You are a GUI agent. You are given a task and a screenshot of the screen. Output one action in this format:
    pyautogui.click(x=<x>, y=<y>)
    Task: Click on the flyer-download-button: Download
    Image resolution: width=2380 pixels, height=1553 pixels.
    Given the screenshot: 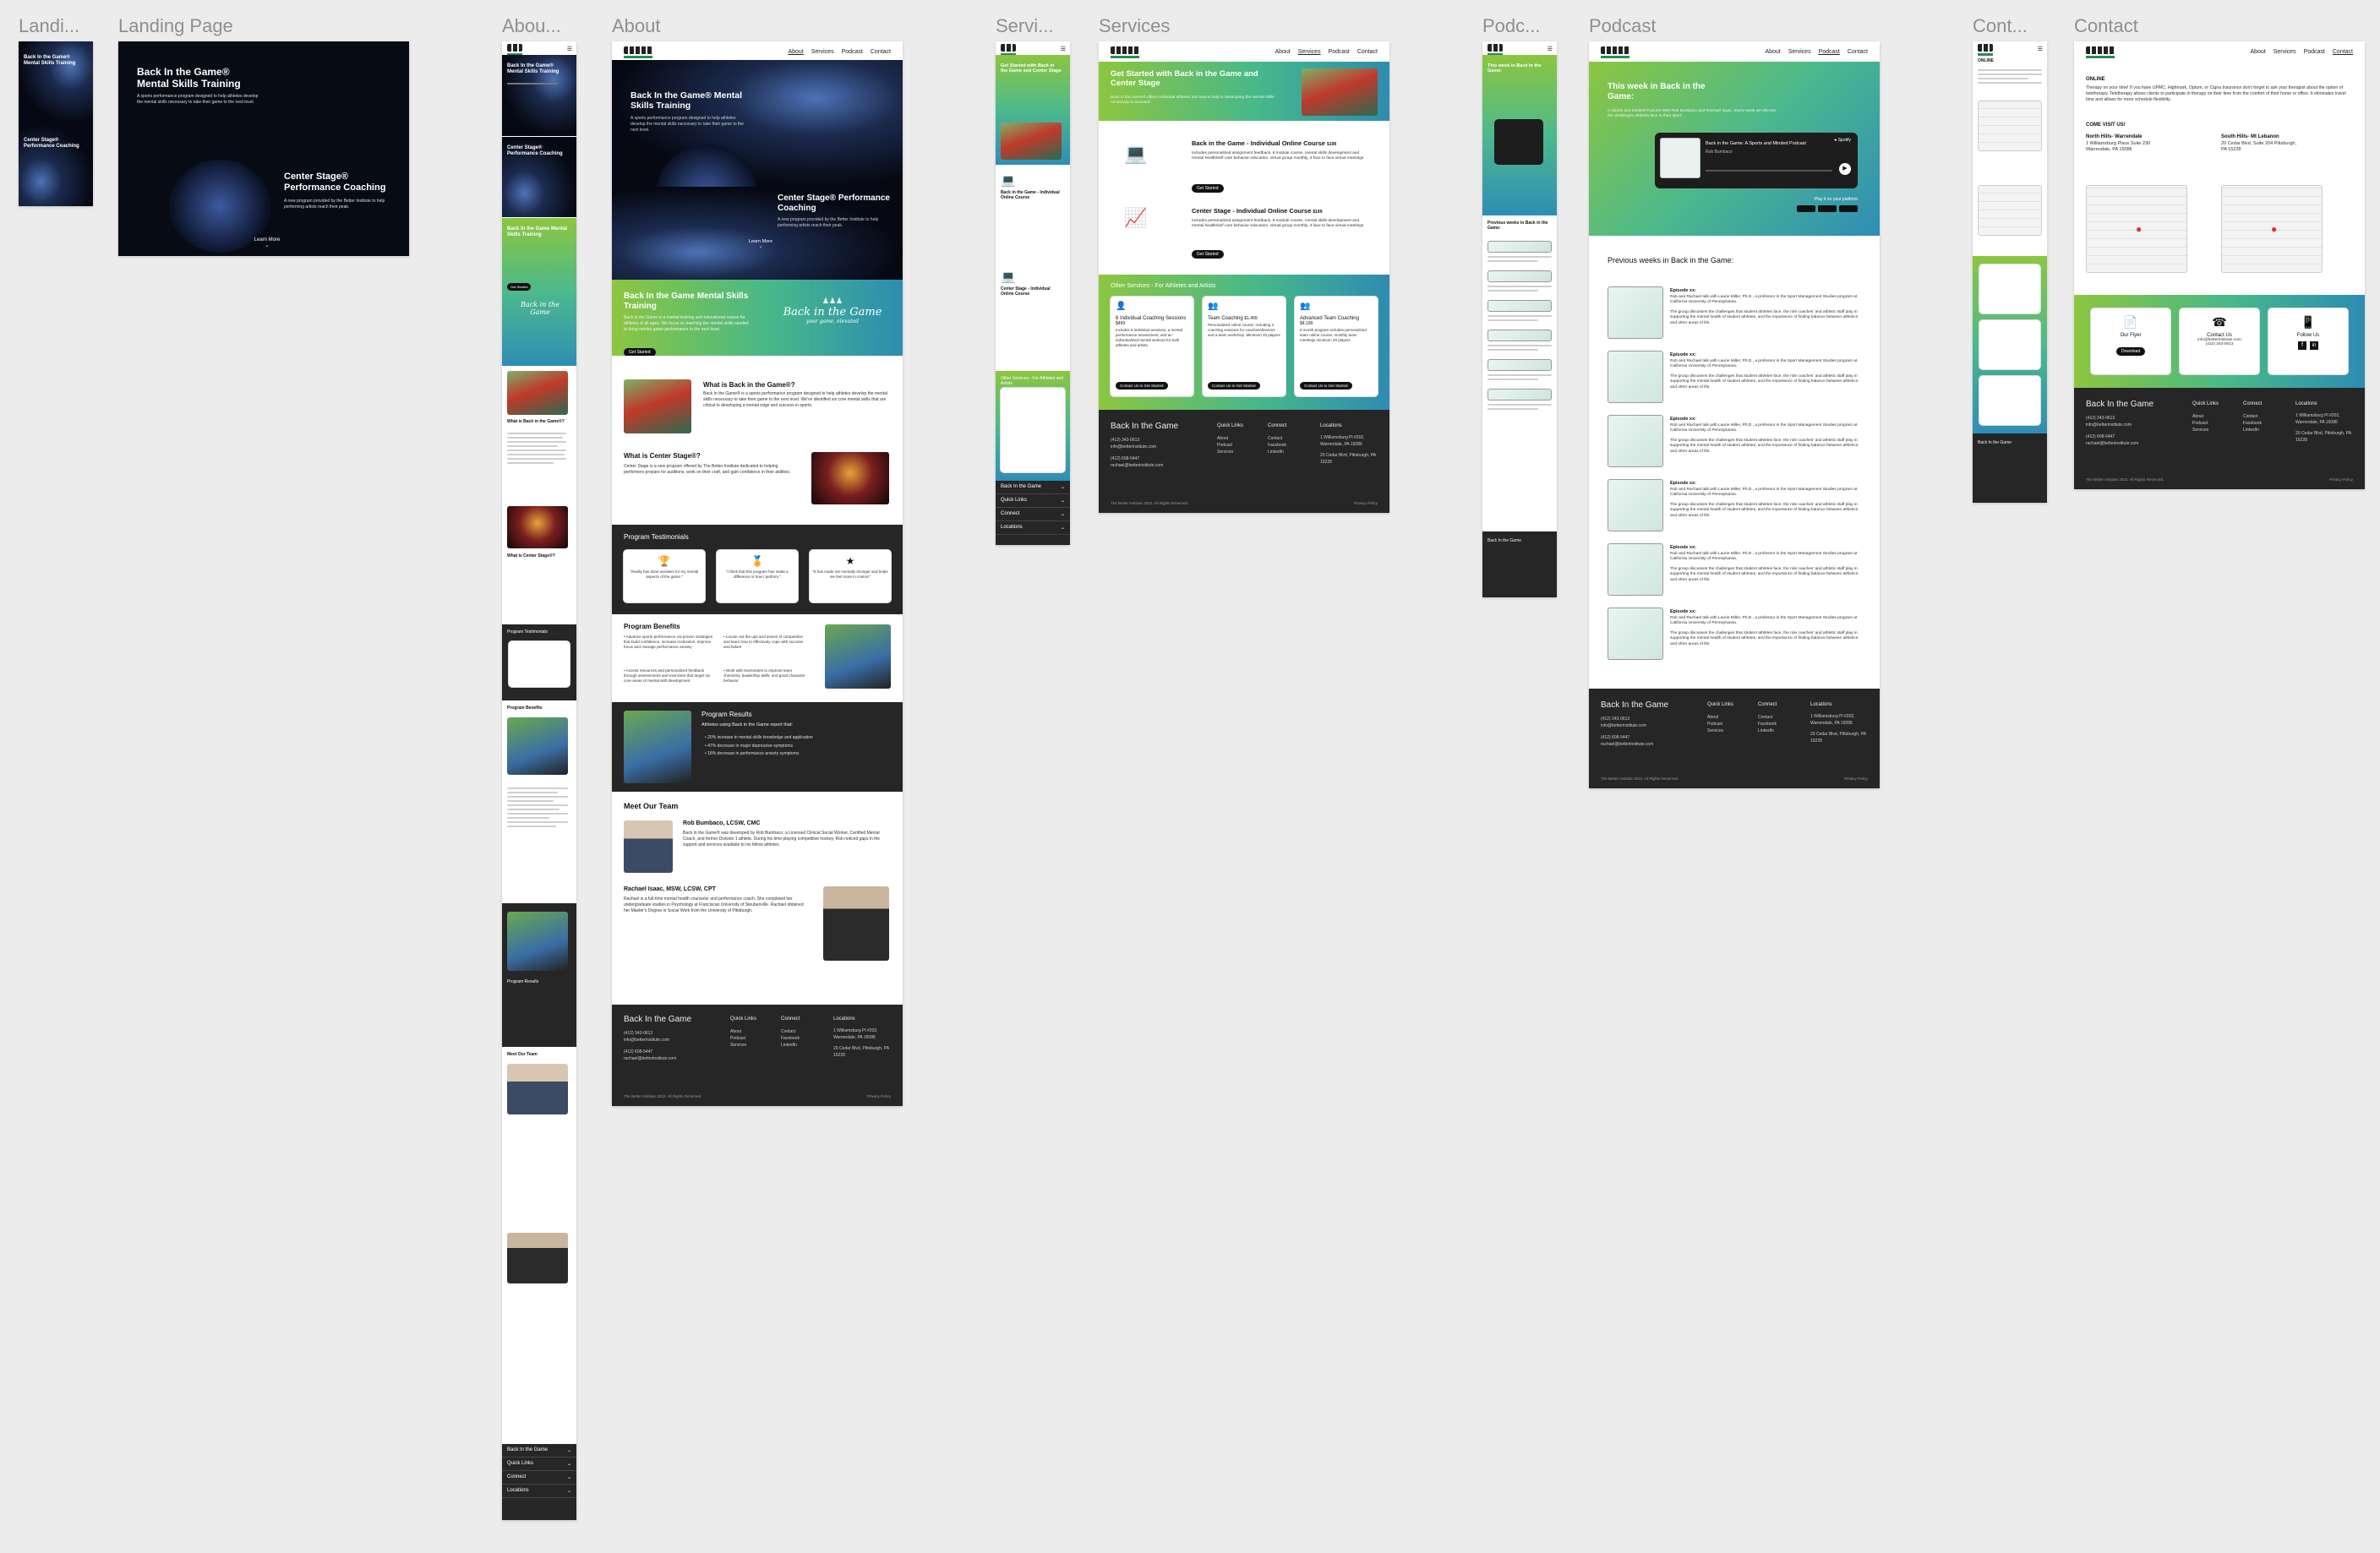 What is the action you would take?
    pyautogui.click(x=2131, y=351)
    